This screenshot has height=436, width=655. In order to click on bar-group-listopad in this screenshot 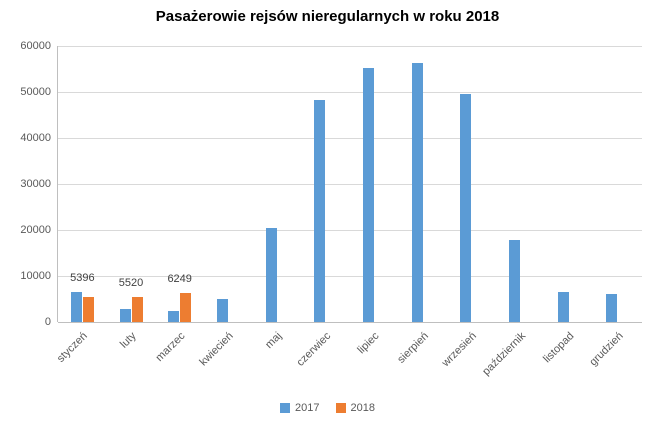, I will do `click(569, 184)`.